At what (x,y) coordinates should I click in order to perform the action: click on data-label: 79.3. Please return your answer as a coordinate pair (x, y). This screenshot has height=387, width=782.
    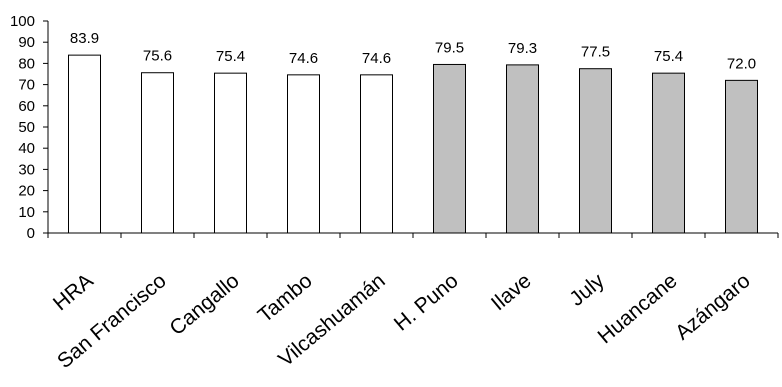
    Looking at the image, I should click on (522, 48).